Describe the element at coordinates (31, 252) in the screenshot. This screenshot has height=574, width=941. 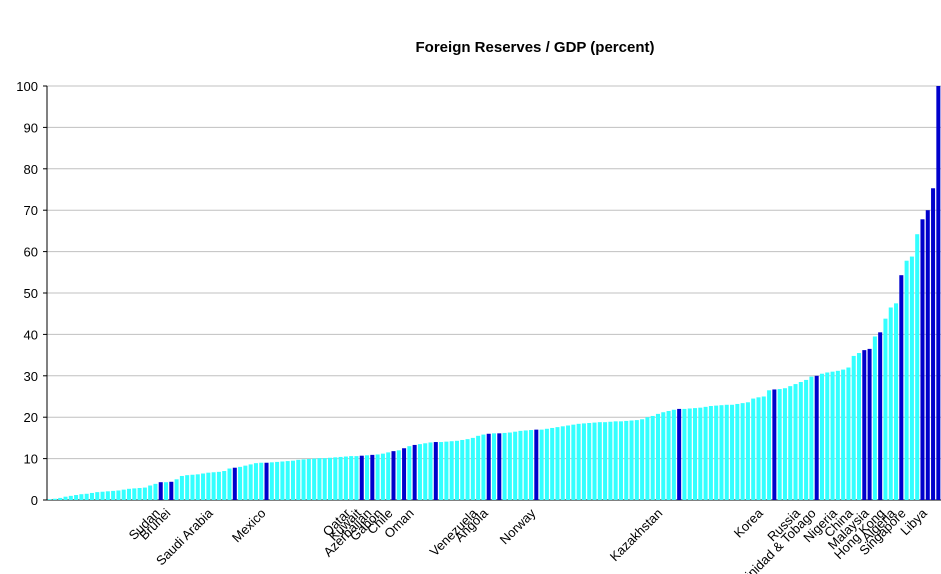
I see `y-tick-label: 60` at that location.